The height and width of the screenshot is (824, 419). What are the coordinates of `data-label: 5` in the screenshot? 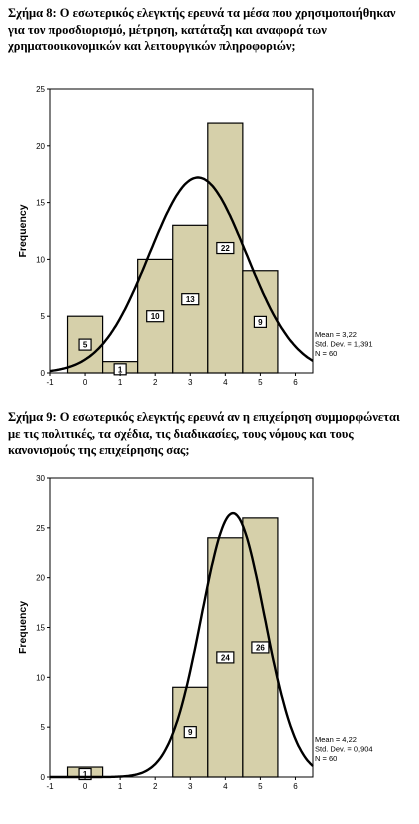 It's located at (85, 345).